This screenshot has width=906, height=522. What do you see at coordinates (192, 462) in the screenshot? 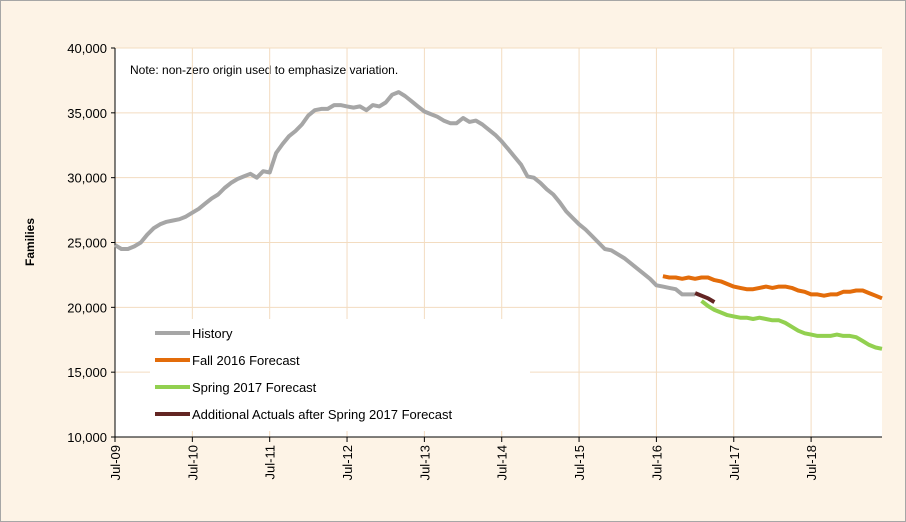
I see `x-tick-label: Jul-10` at bounding box center [192, 462].